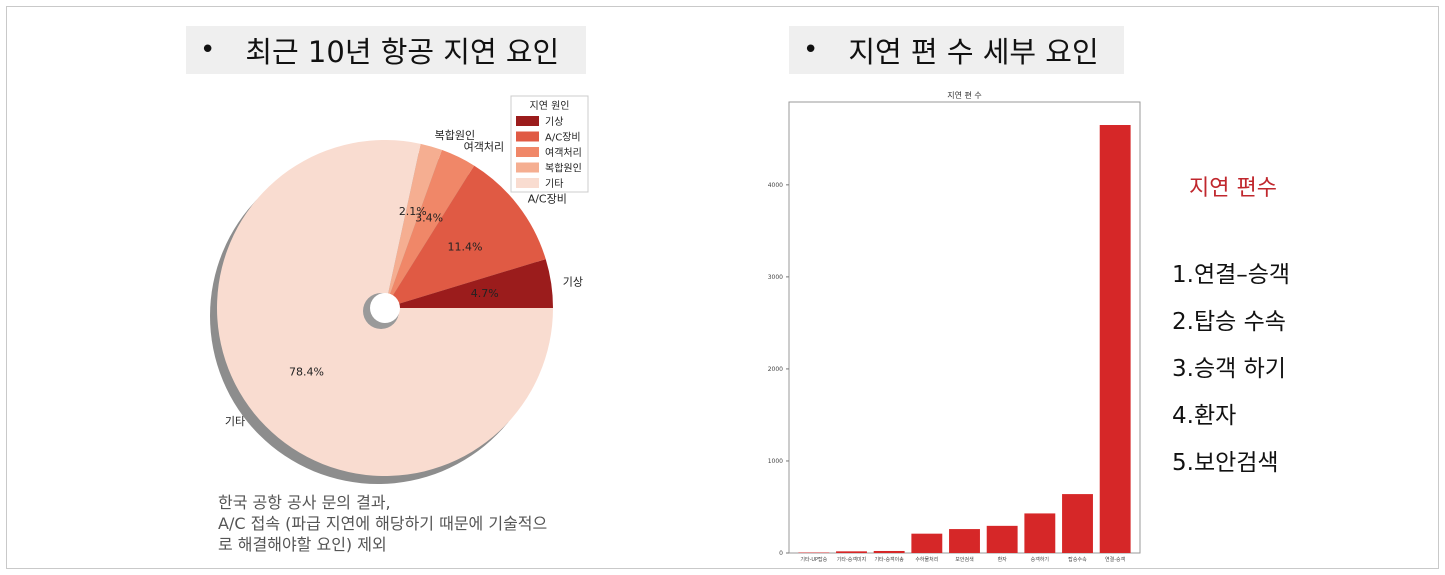 The image size is (1445, 575). I want to click on x-tick-label: 보안검색, so click(964, 559).